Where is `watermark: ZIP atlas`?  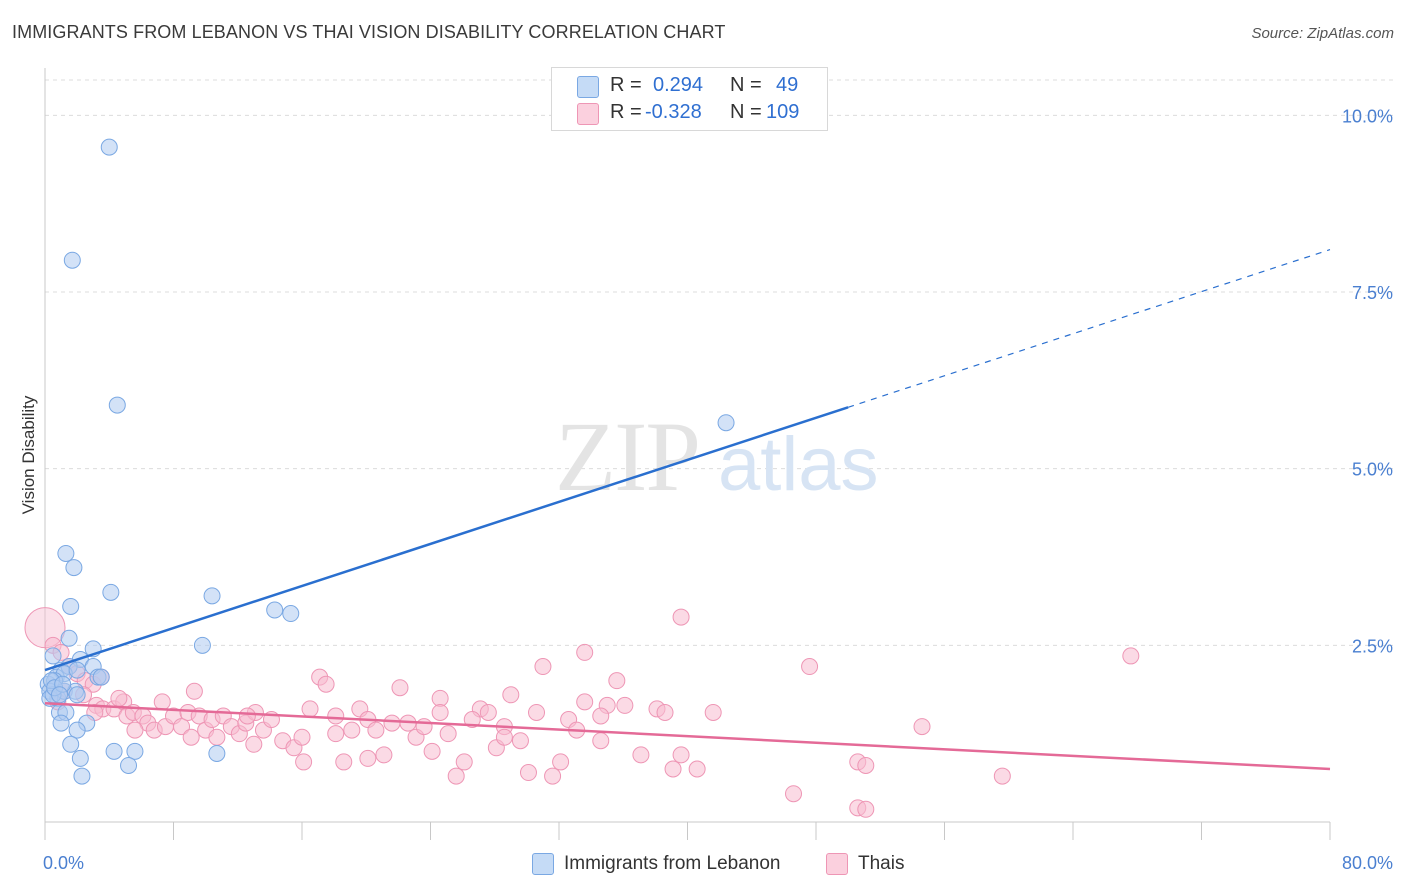
watermark: ZIP atlas is located at coordinates (717, 456).